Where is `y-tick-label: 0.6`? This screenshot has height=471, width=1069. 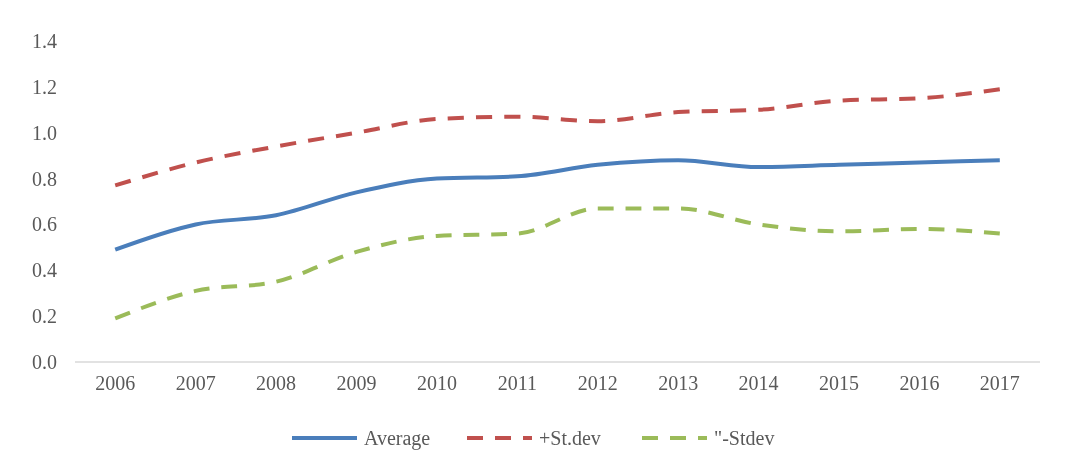 y-tick-label: 0.6 is located at coordinates (44, 224).